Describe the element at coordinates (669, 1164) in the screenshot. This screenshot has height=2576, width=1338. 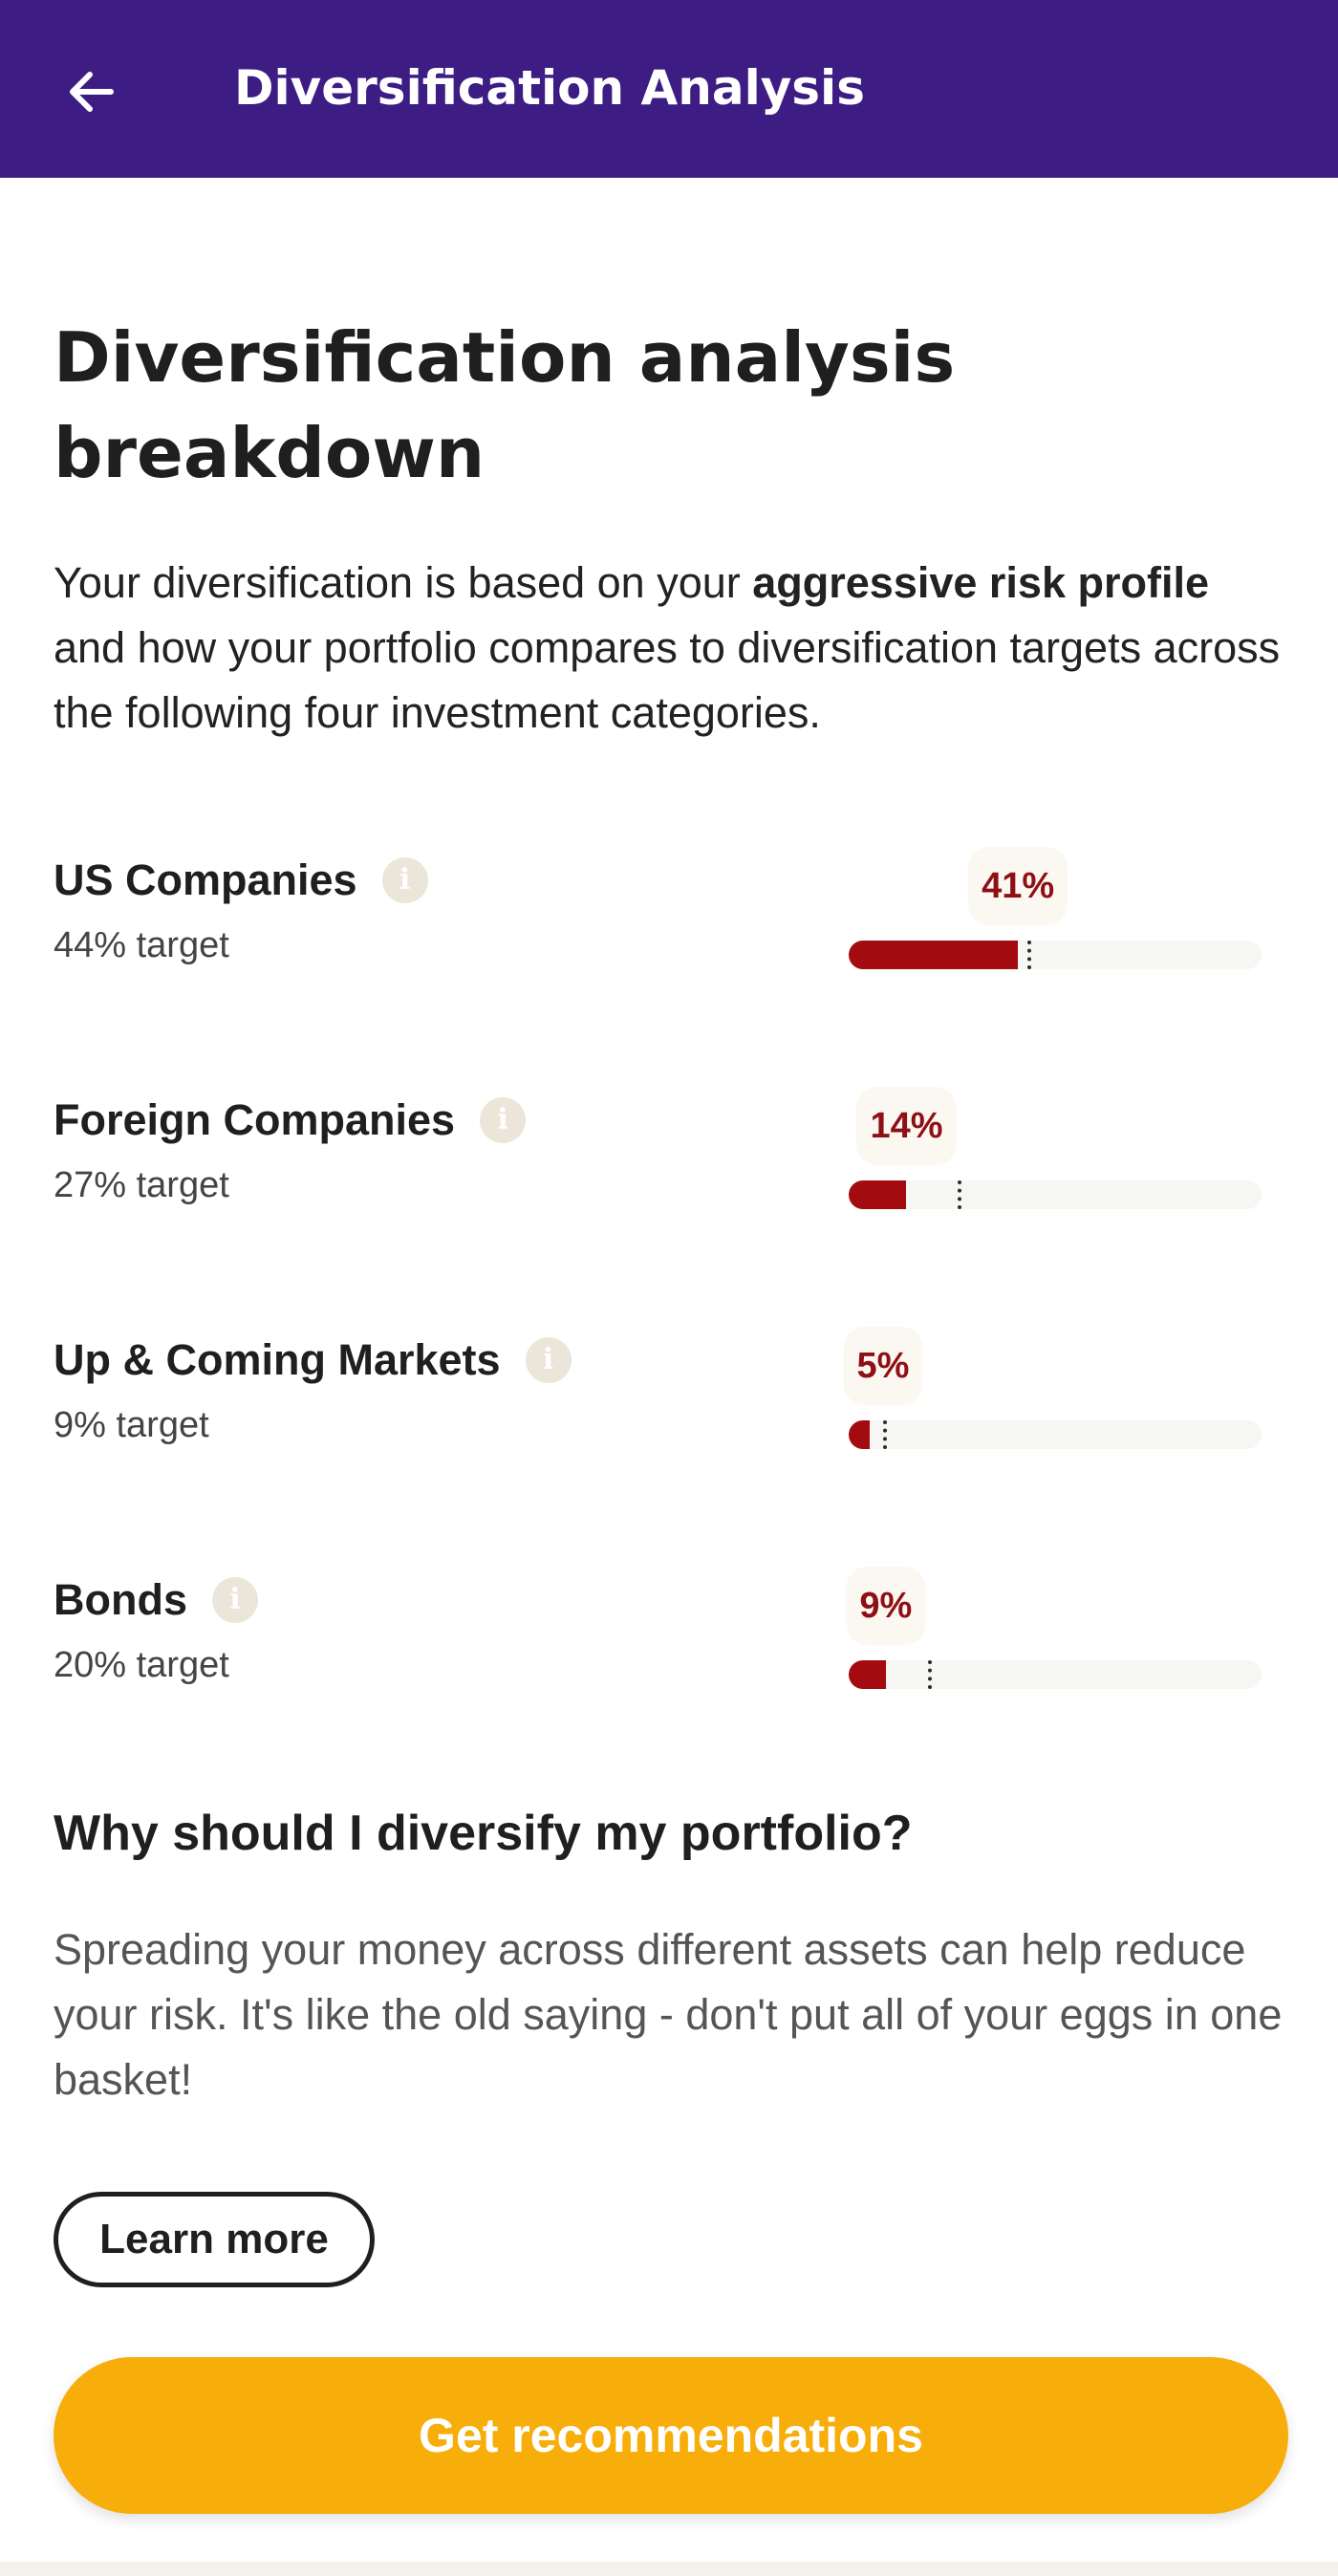
I see `category-row-foreign-companies: Foreign Companies i 27% target 14%` at that location.